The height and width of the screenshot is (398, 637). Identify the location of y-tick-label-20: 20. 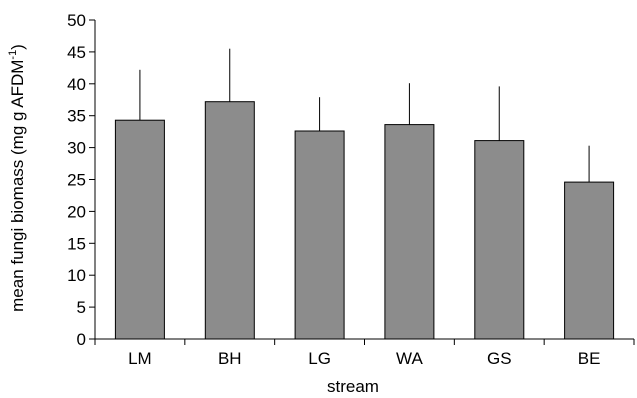
(76, 211).